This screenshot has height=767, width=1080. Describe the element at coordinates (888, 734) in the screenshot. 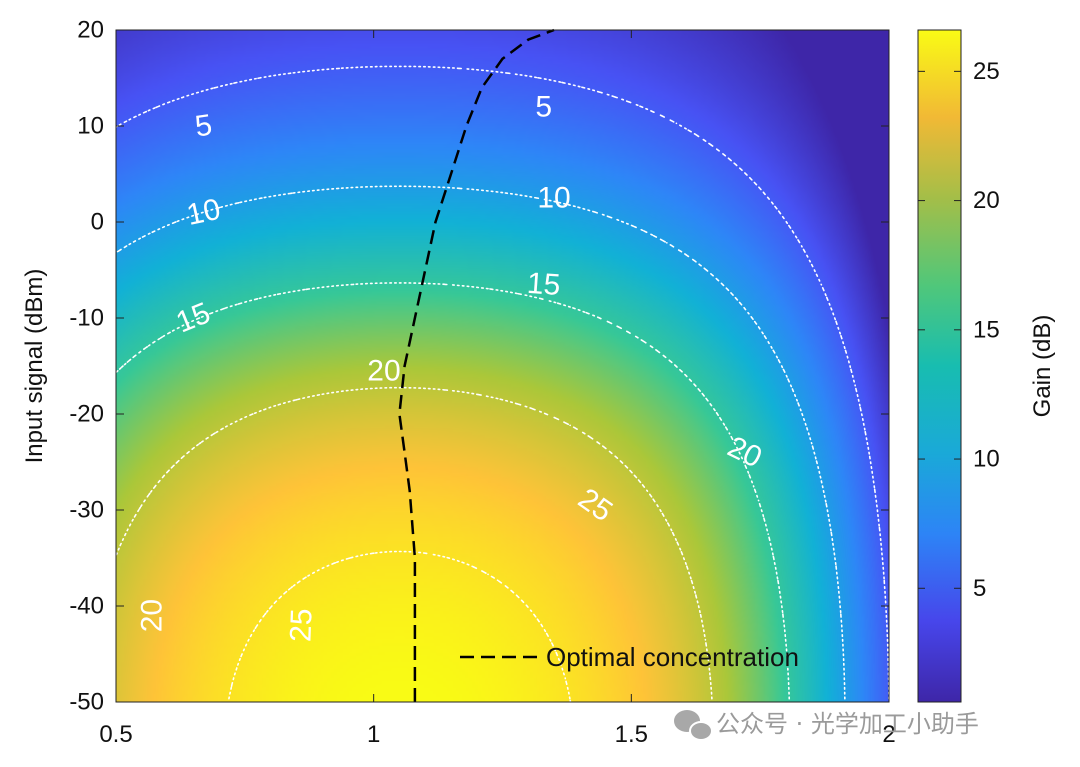

I see `x-tick-label: 2` at that location.